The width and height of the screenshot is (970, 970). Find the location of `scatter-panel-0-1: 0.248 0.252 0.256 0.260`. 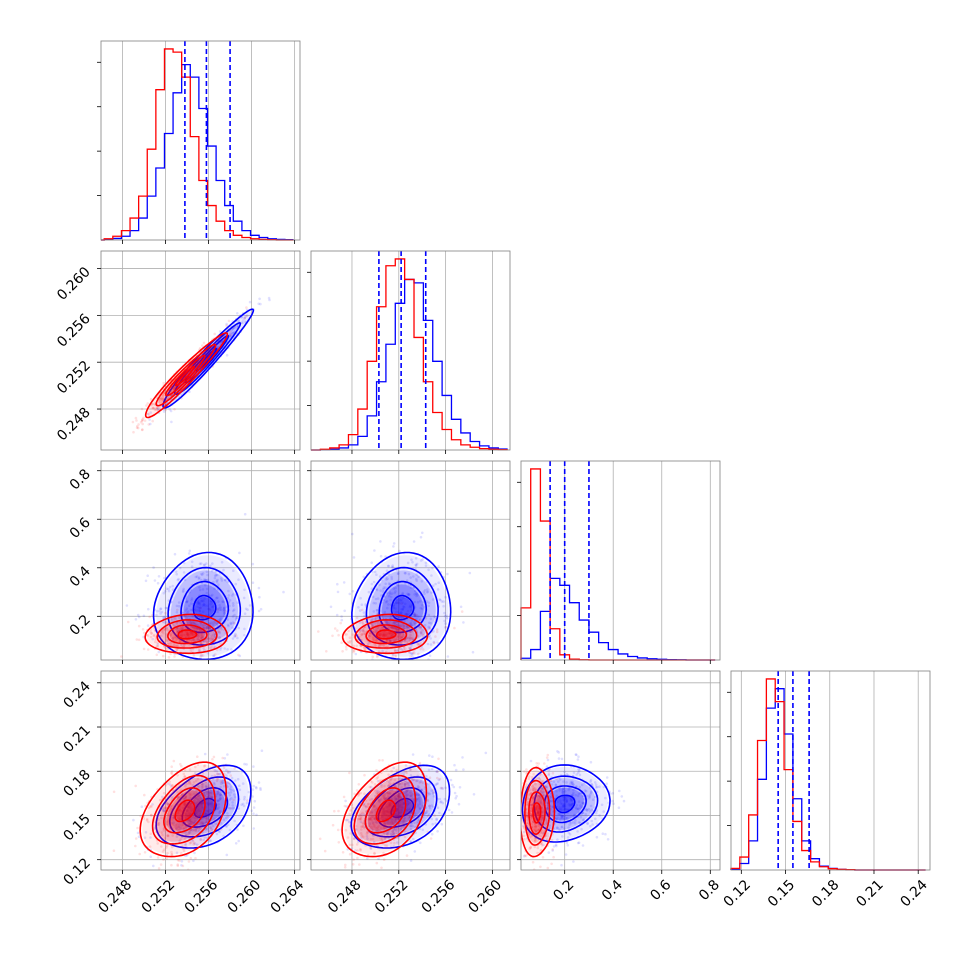

scatter-panel-0-1: 0.248 0.252 0.256 0.260 is located at coordinates (177, 352).